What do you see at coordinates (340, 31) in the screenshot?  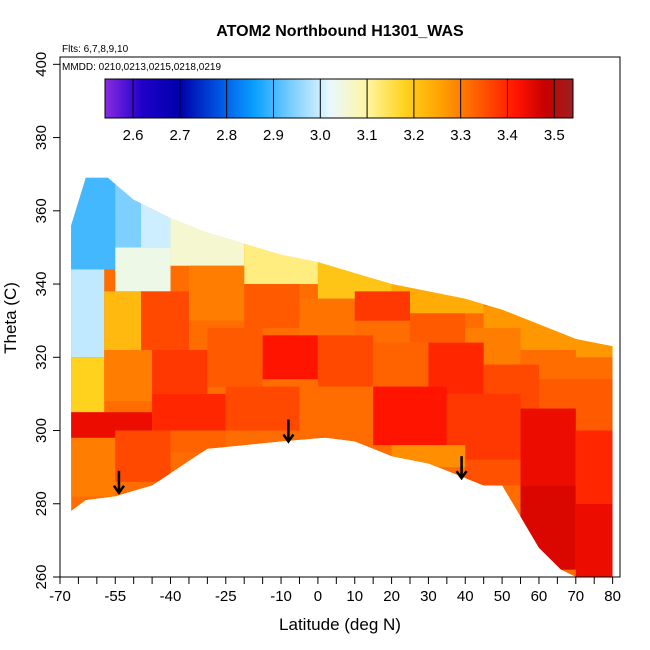 I see `chart-title: ATOM2 Northbound H1301_WAS` at bounding box center [340, 31].